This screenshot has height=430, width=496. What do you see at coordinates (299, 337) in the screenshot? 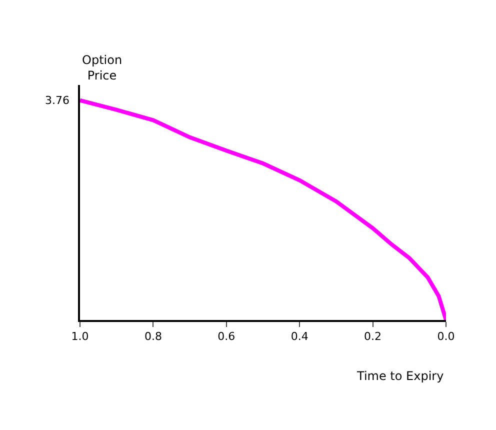
I see `x-tick-label: 0.4` at bounding box center [299, 337].